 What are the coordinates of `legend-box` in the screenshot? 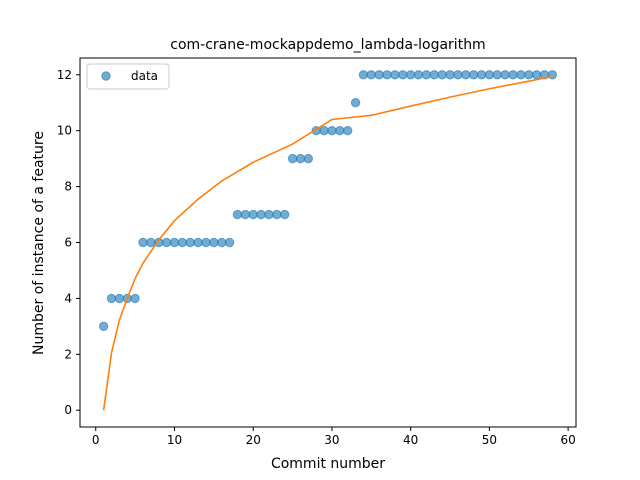 It's located at (128, 76).